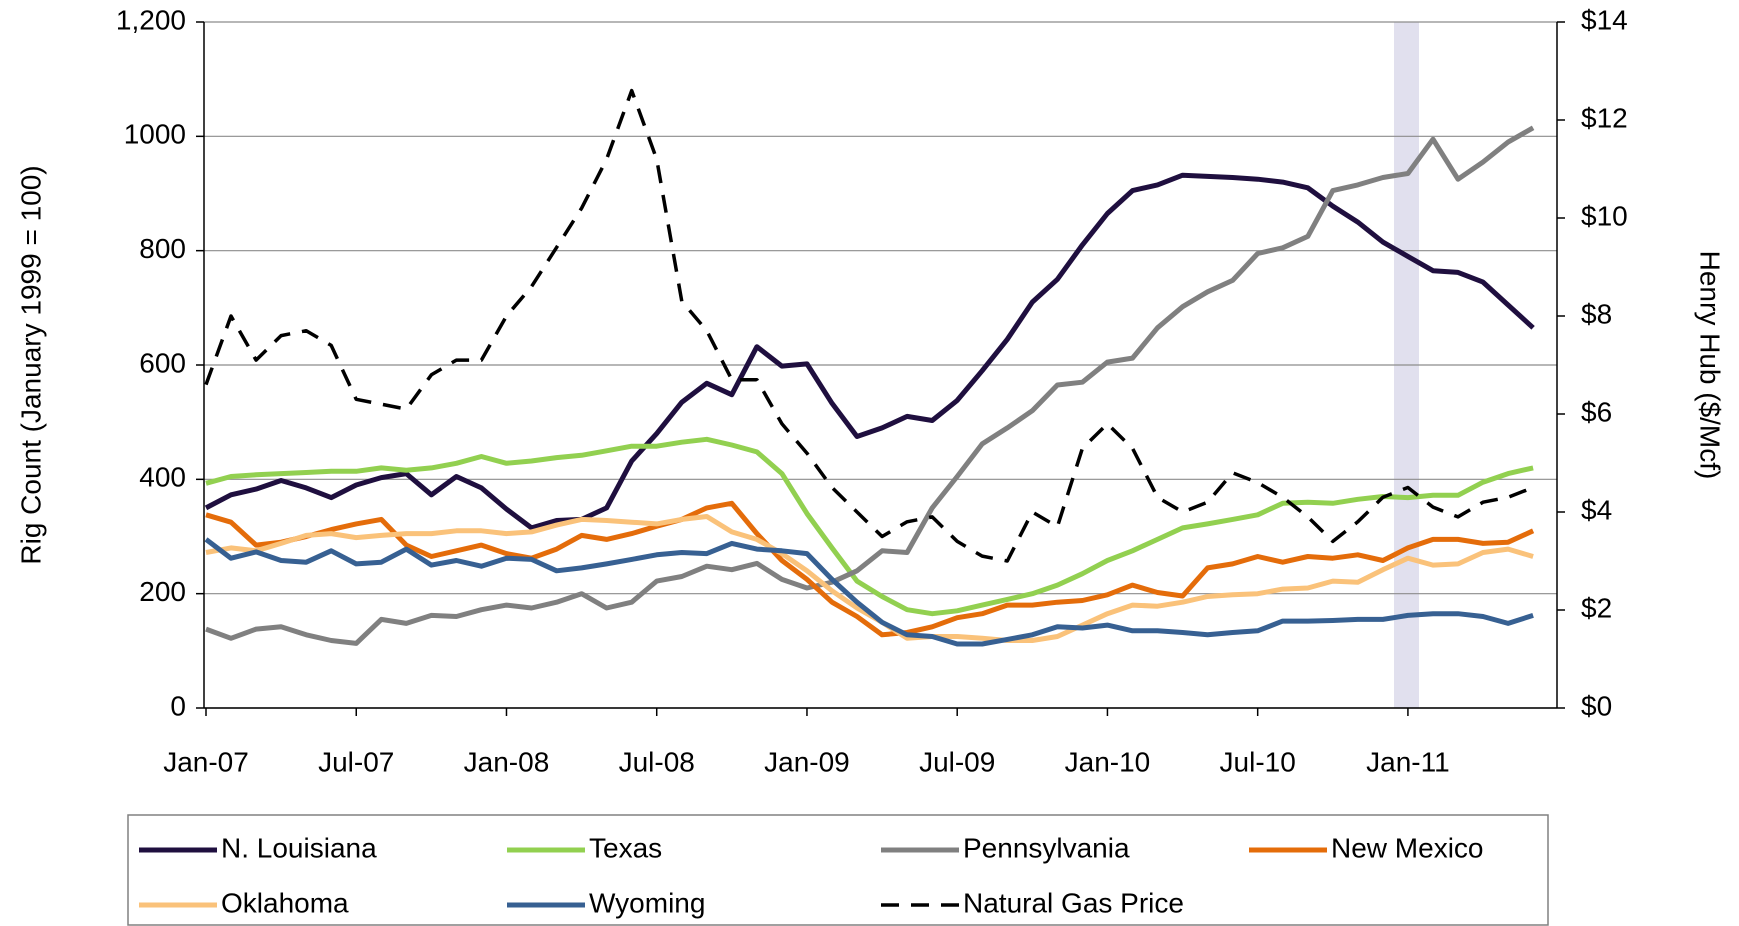 Image resolution: width=1739 pixels, height=926 pixels. I want to click on y2-tick-label: $6, so click(1596, 411).